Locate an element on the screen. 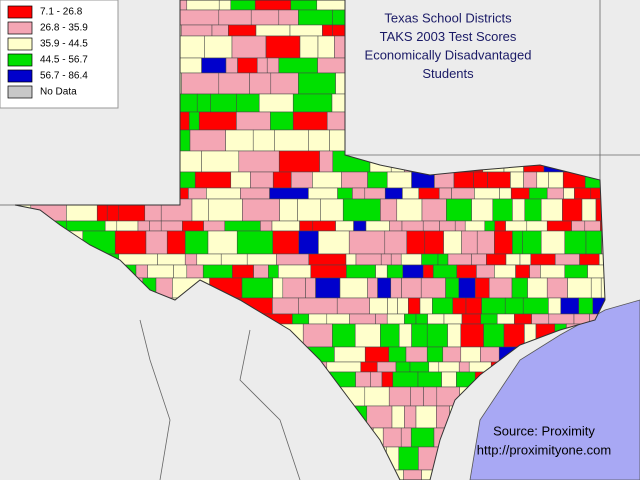 The width and height of the screenshot is (640, 480). legend-label: 7.1 - 26.8 is located at coordinates (61, 12).